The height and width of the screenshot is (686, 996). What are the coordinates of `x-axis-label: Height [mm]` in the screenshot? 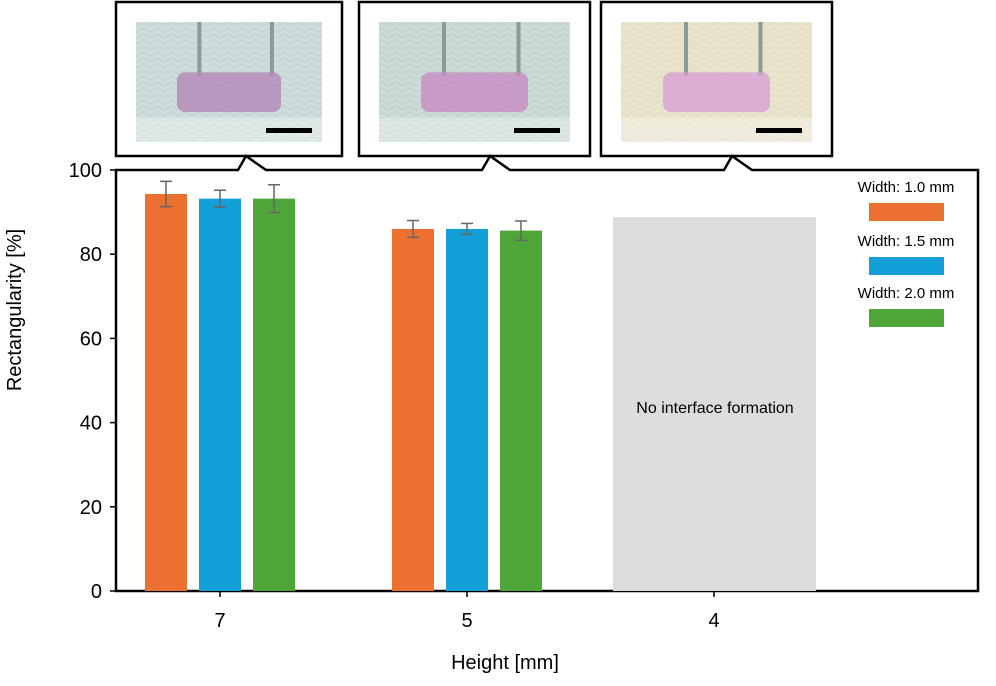 It's located at (505, 663).